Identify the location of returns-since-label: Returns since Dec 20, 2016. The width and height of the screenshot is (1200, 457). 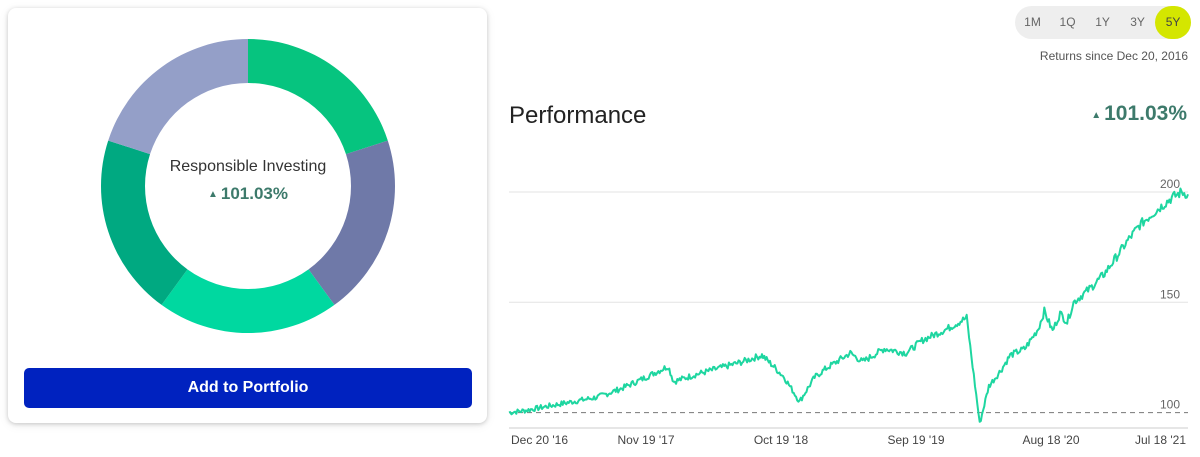
(1113, 56).